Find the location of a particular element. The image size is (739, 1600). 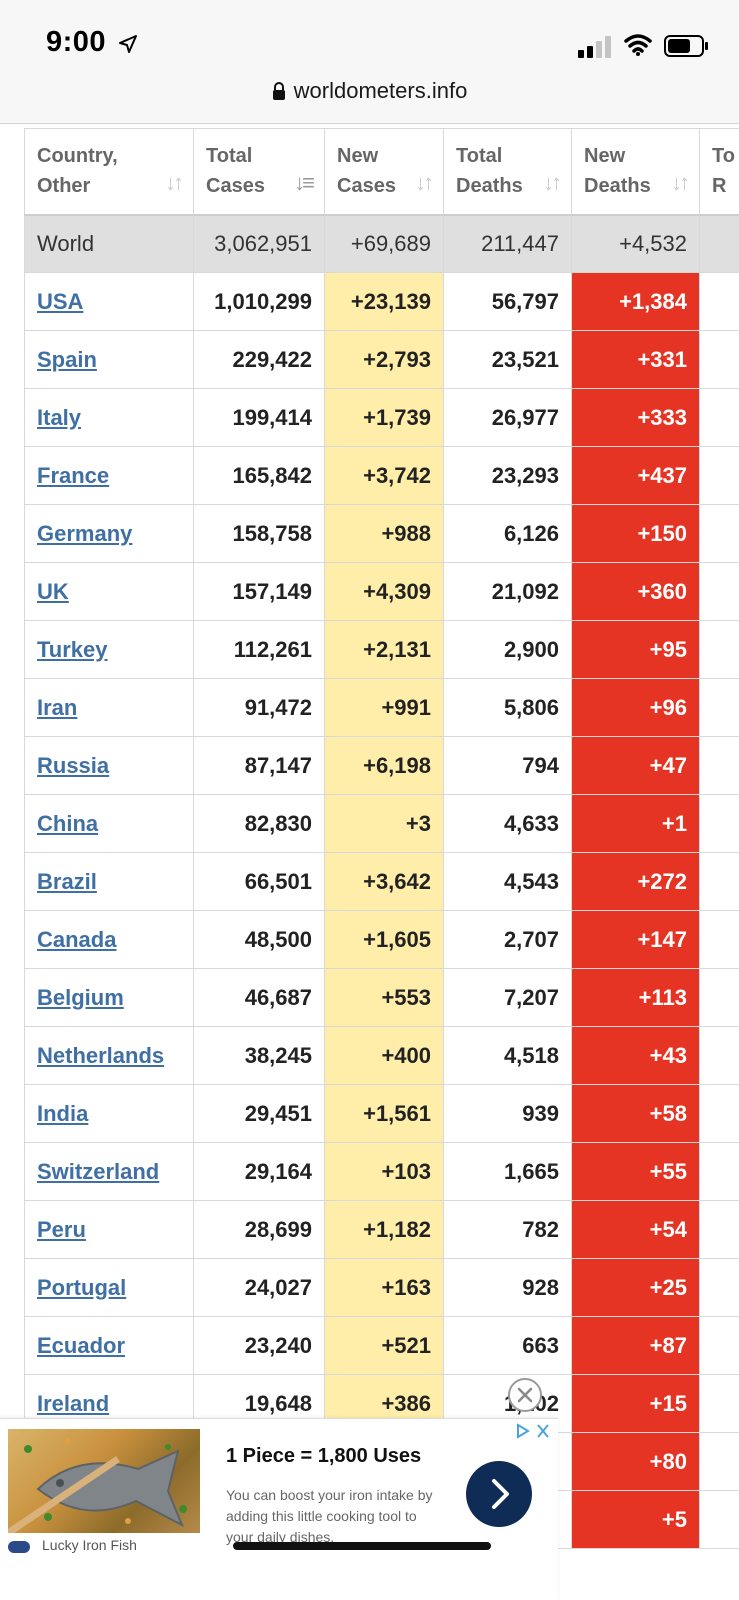

ad-close-button is located at coordinates (525, 1395).